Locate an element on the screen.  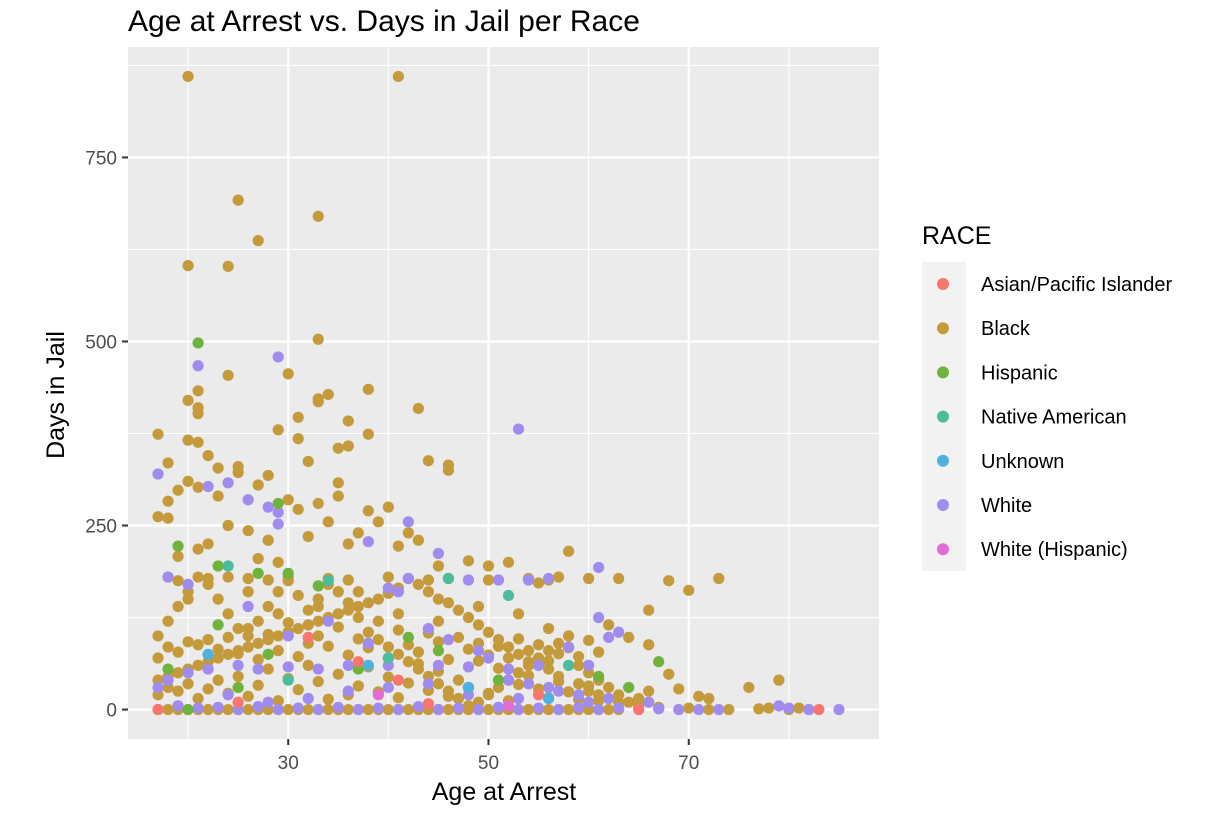
legend-label: Asian/Pacific Islander is located at coordinates (1077, 285).